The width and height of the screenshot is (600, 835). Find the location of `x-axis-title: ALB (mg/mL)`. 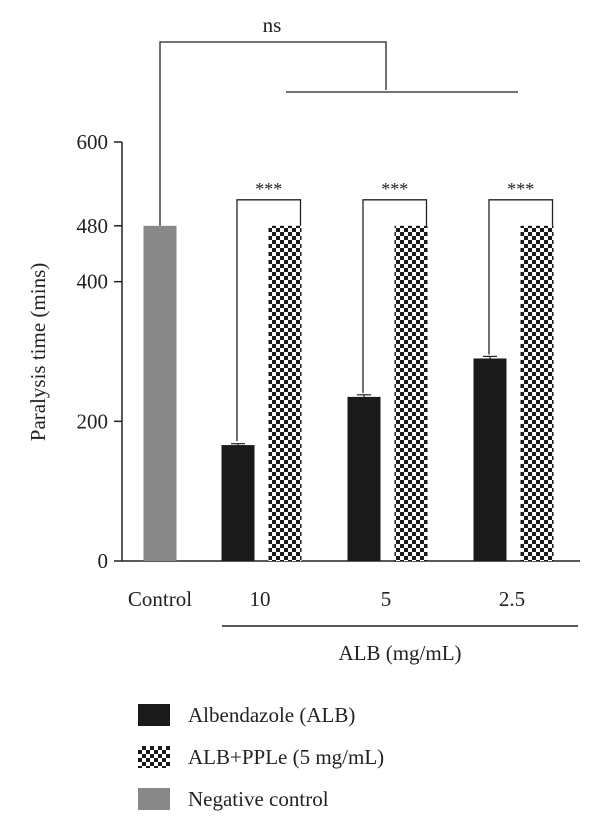

x-axis-title: ALB (mg/mL) is located at coordinates (399, 653).